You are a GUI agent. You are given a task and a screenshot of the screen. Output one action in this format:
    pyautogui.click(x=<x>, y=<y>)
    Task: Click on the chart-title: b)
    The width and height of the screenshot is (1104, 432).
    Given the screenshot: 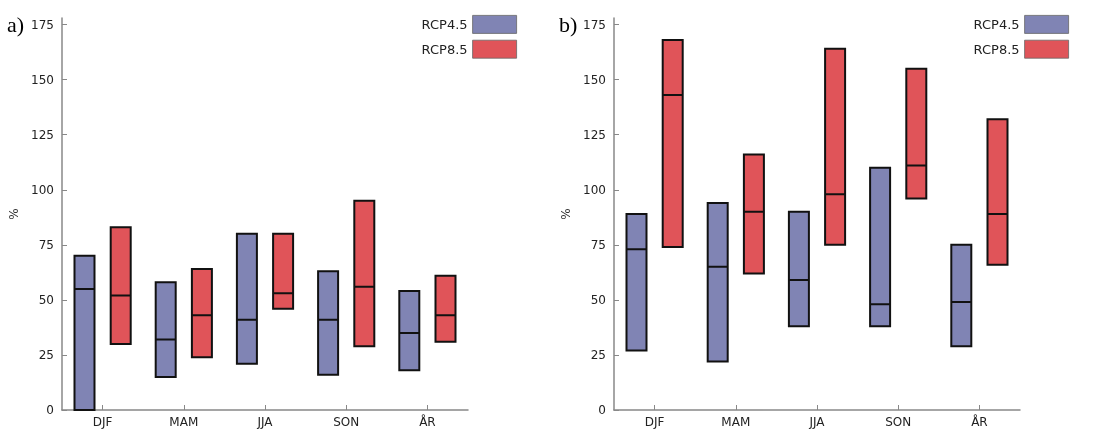 What is the action you would take?
    pyautogui.click(x=568, y=24)
    